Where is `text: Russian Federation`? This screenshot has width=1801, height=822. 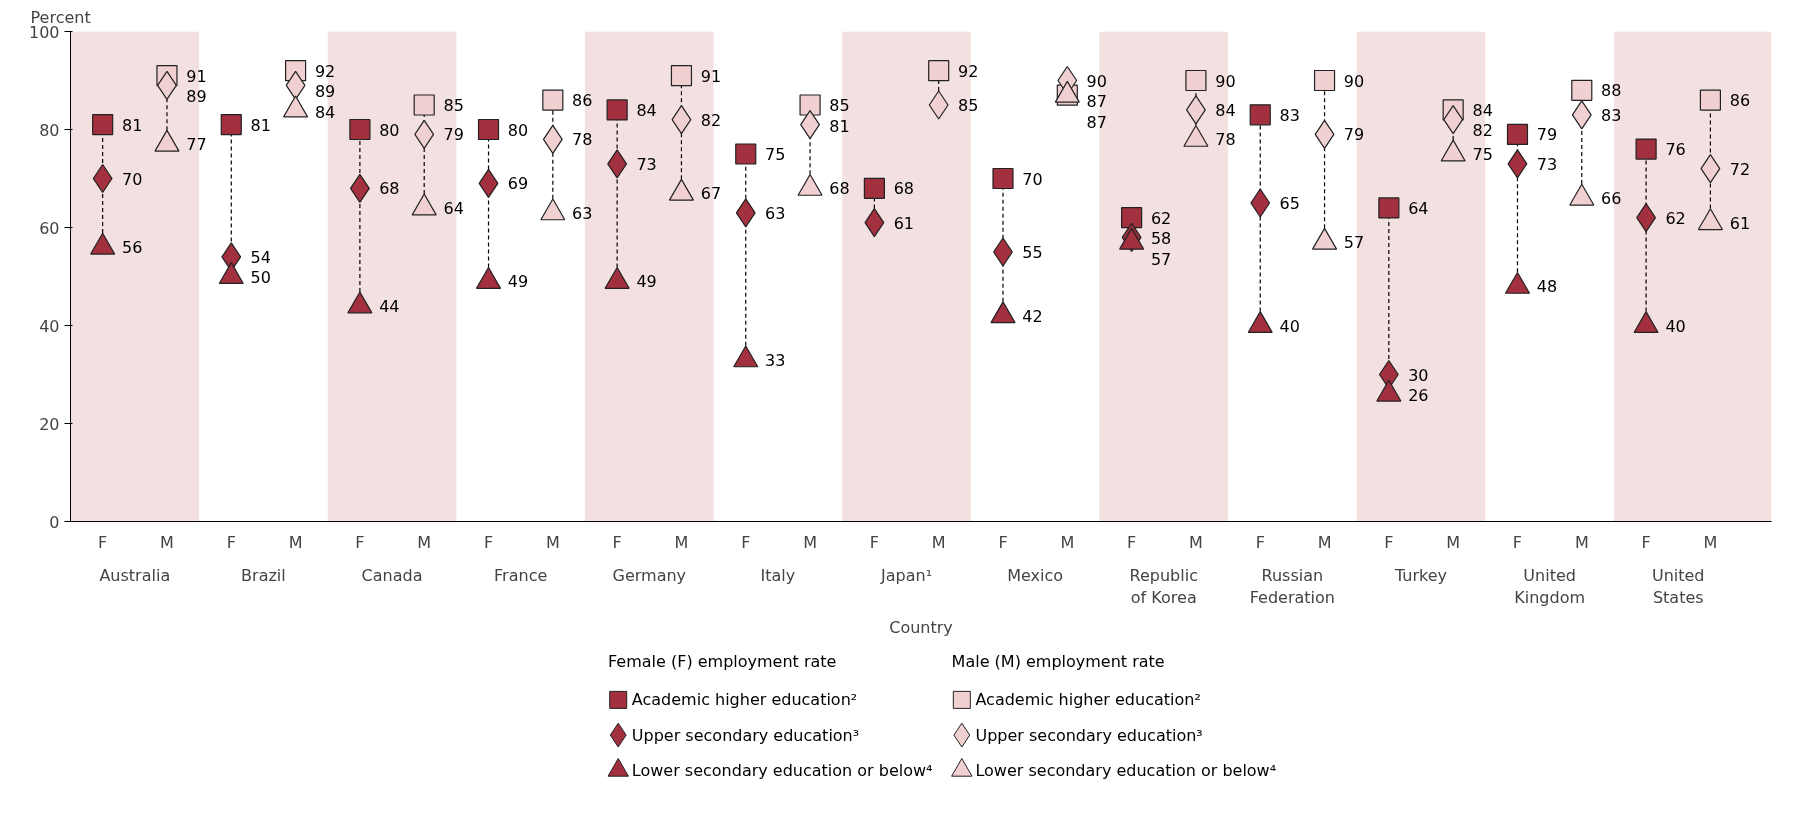
text: Russian Federation is located at coordinates (1292, 586).